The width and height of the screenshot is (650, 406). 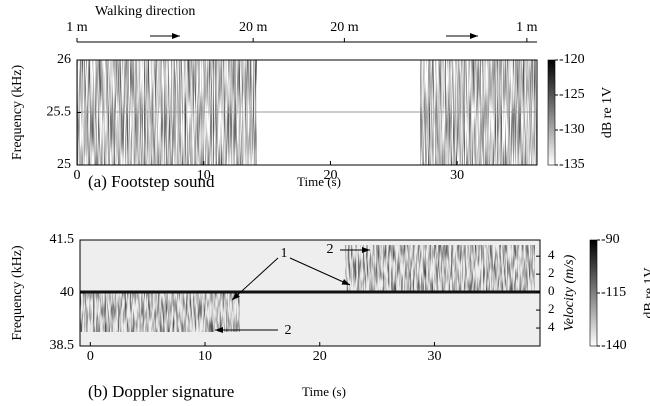 What do you see at coordinates (62, 239) in the screenshot?
I see `y-tick-label: 41.5` at bounding box center [62, 239].